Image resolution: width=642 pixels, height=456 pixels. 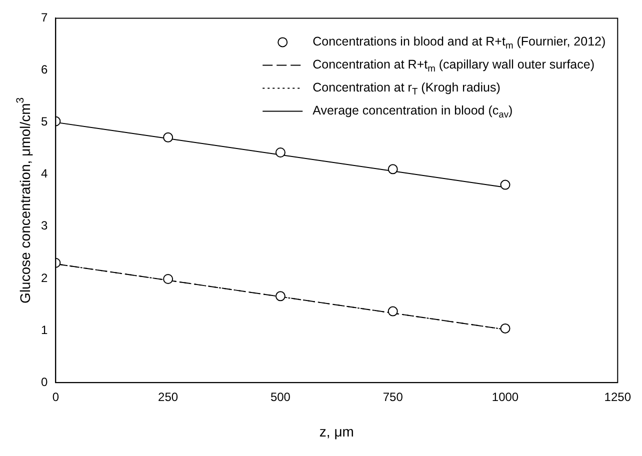 What do you see at coordinates (44, 381) in the screenshot?
I see `y-tick-label: 0` at bounding box center [44, 381].